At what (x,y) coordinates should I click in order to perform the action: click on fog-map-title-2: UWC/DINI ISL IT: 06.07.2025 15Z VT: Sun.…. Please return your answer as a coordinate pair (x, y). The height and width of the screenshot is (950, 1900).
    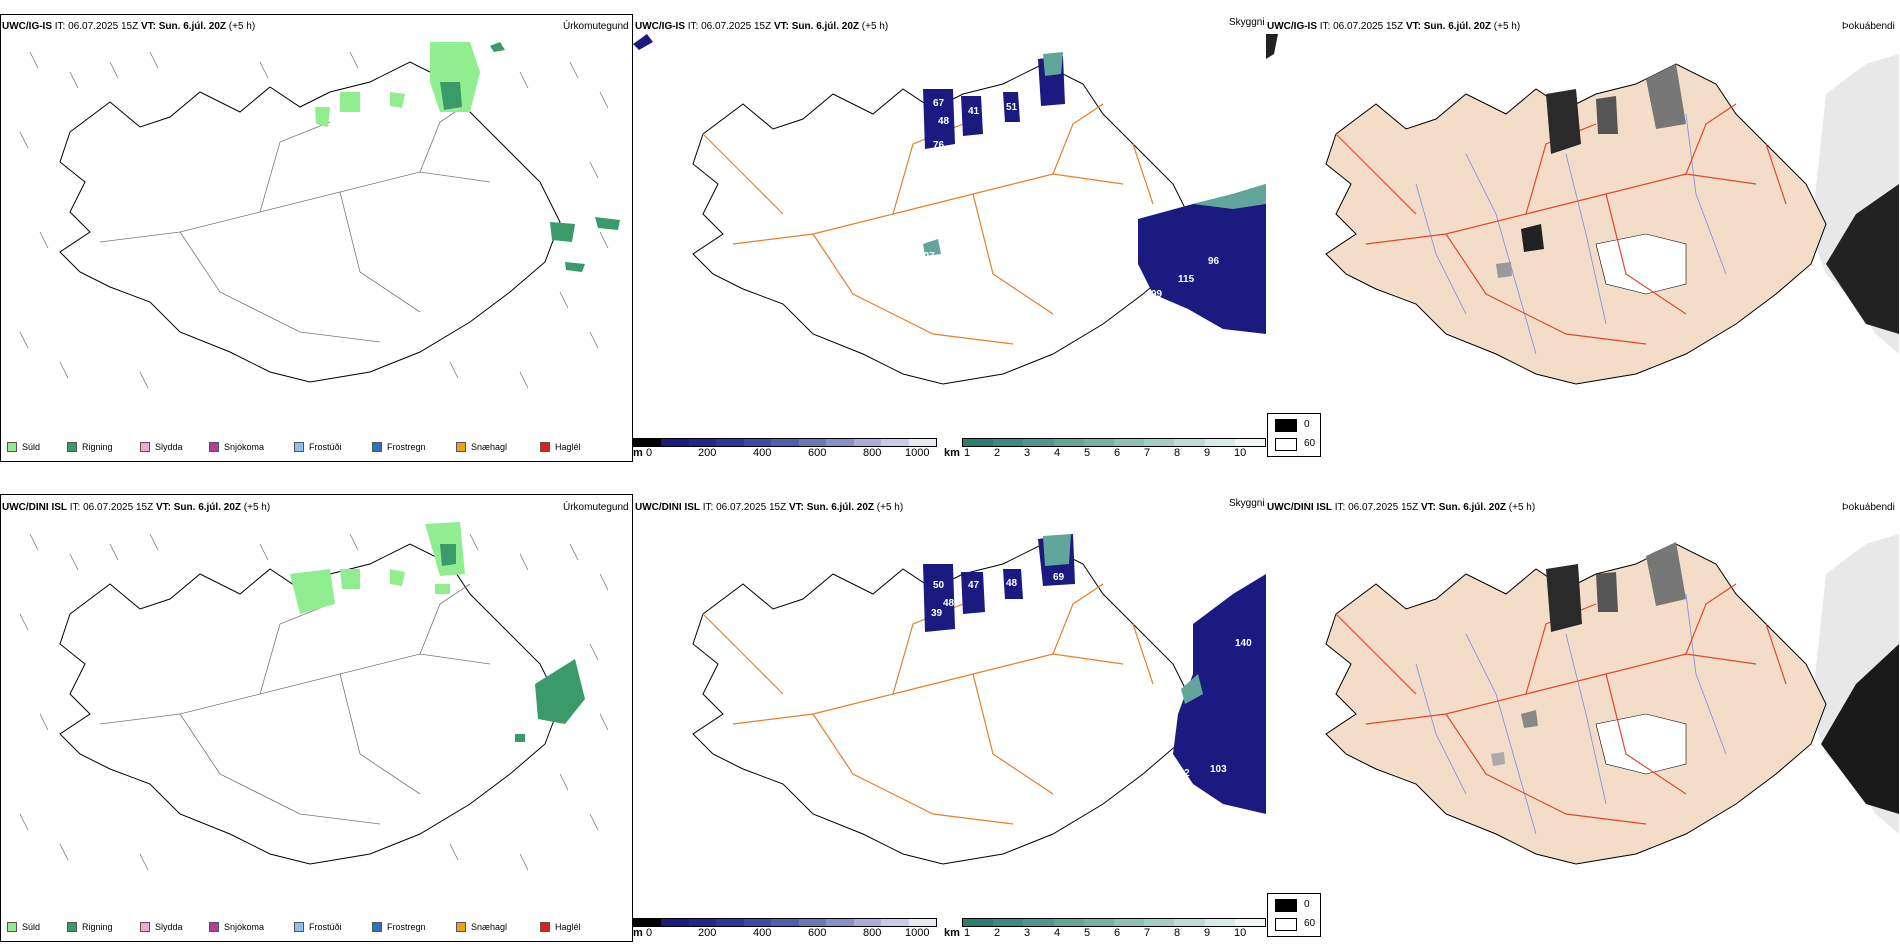
    Looking at the image, I should click on (1401, 507).